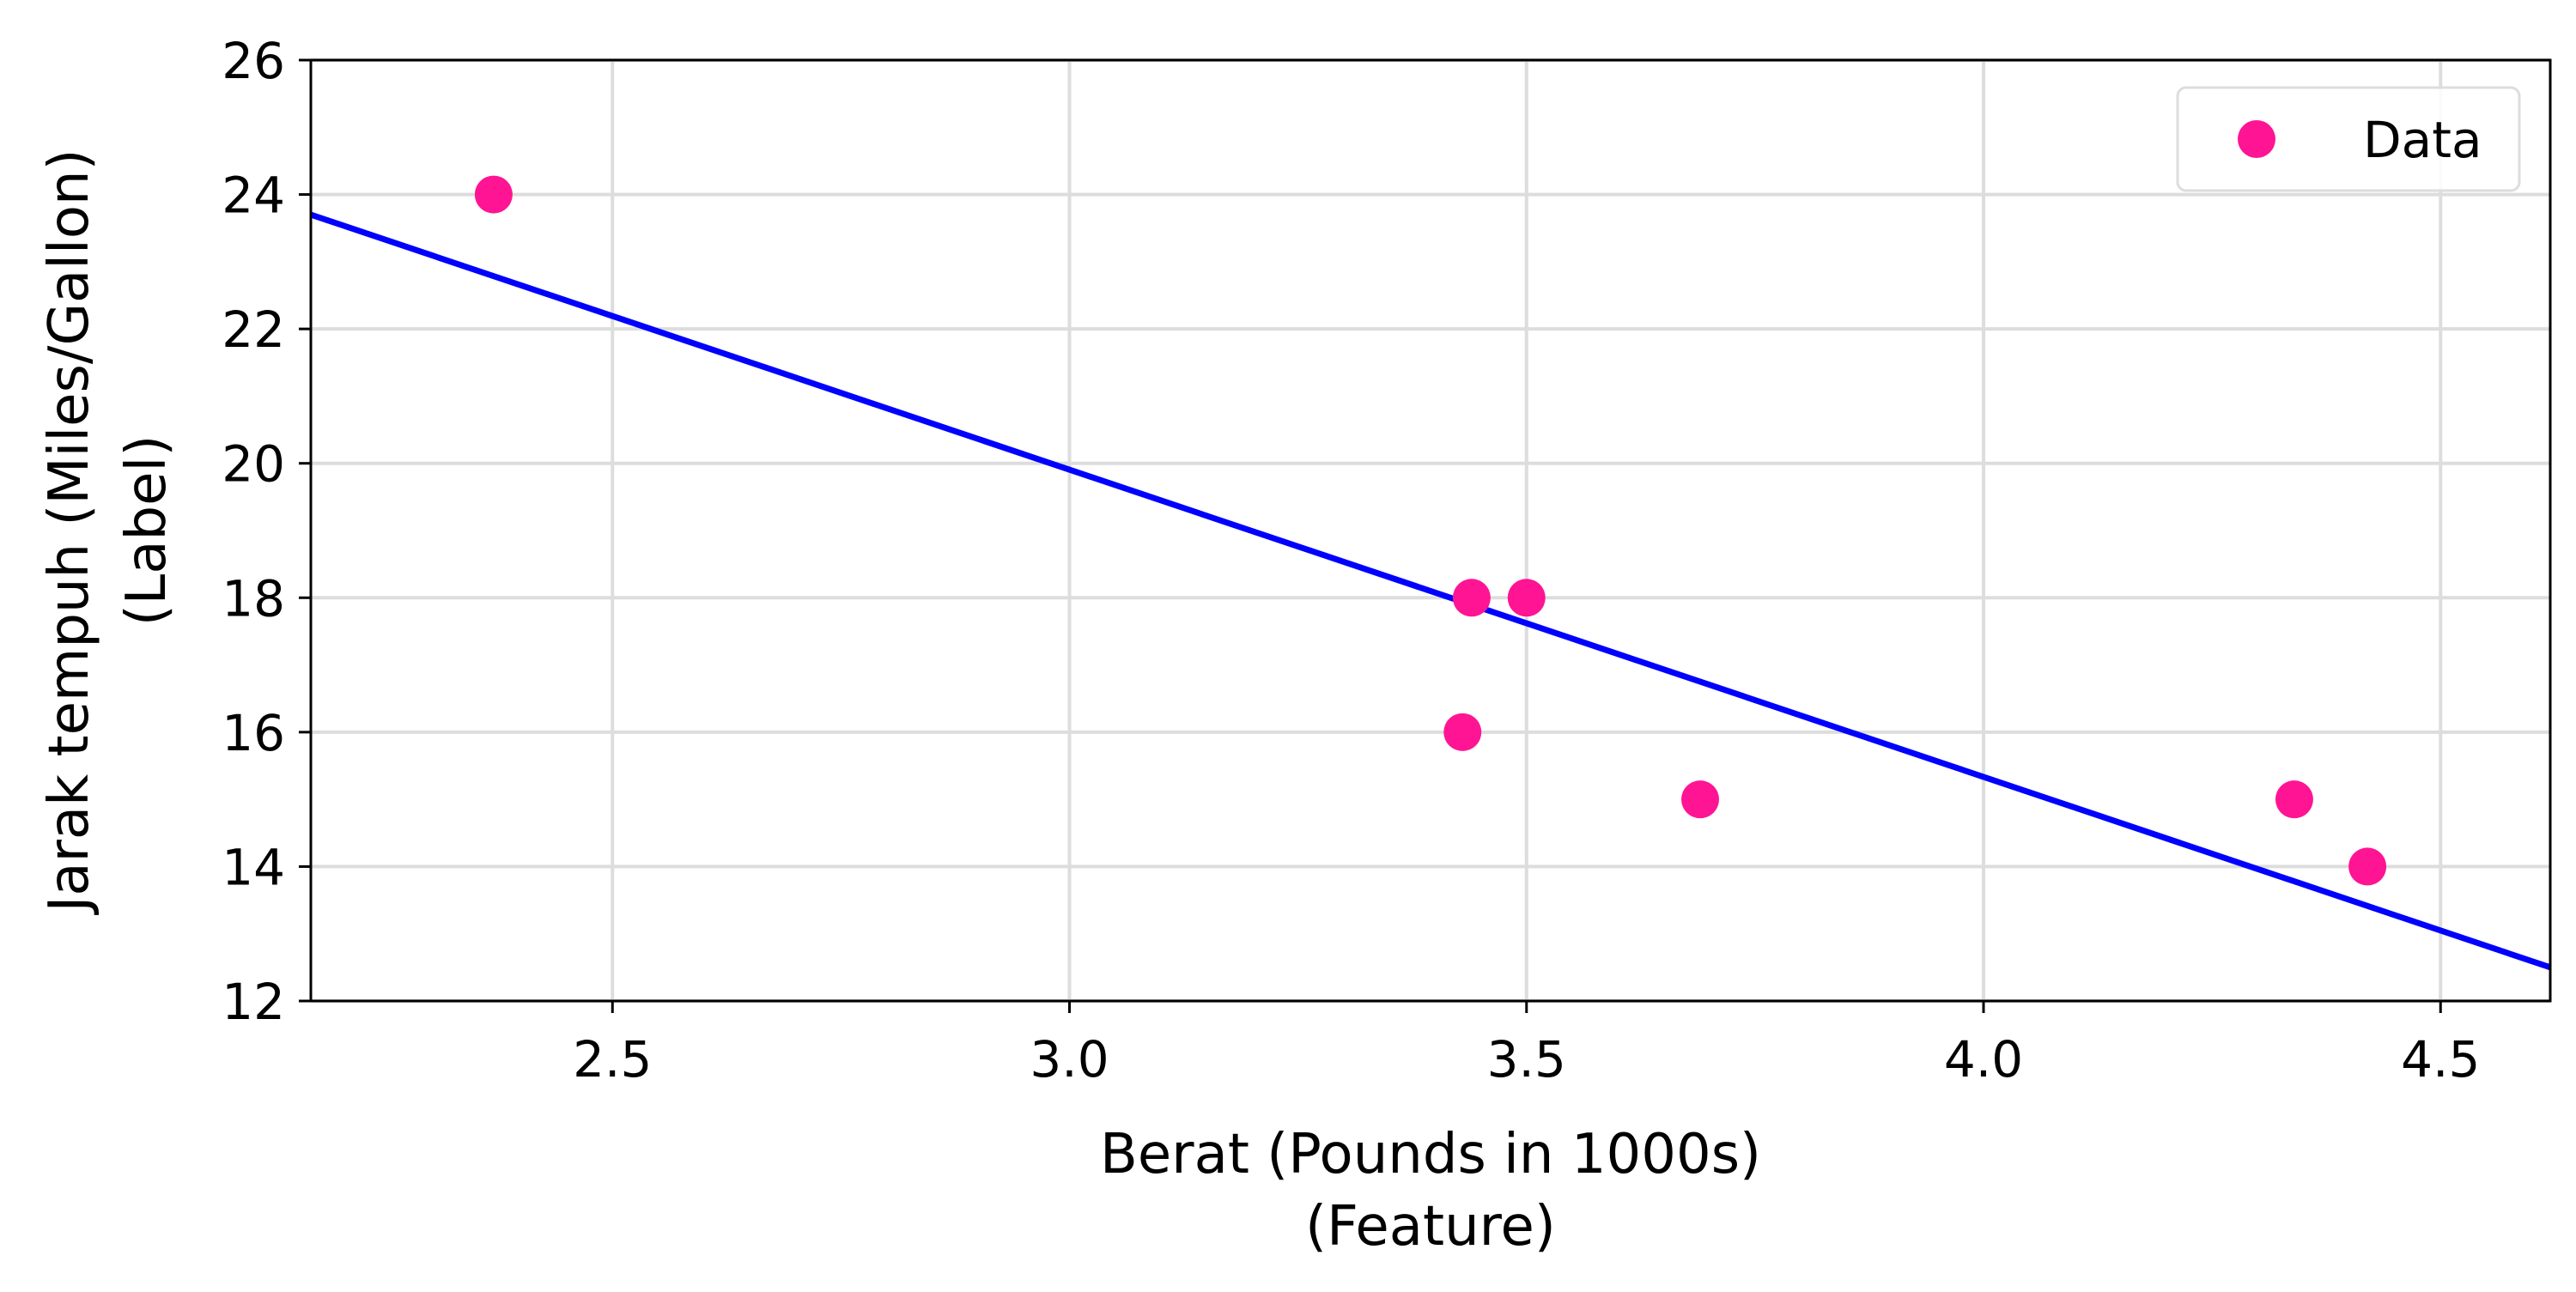 Image resolution: width=2576 pixels, height=1292 pixels. I want to click on x-axis-sublabel: (Feature), so click(1430, 1227).